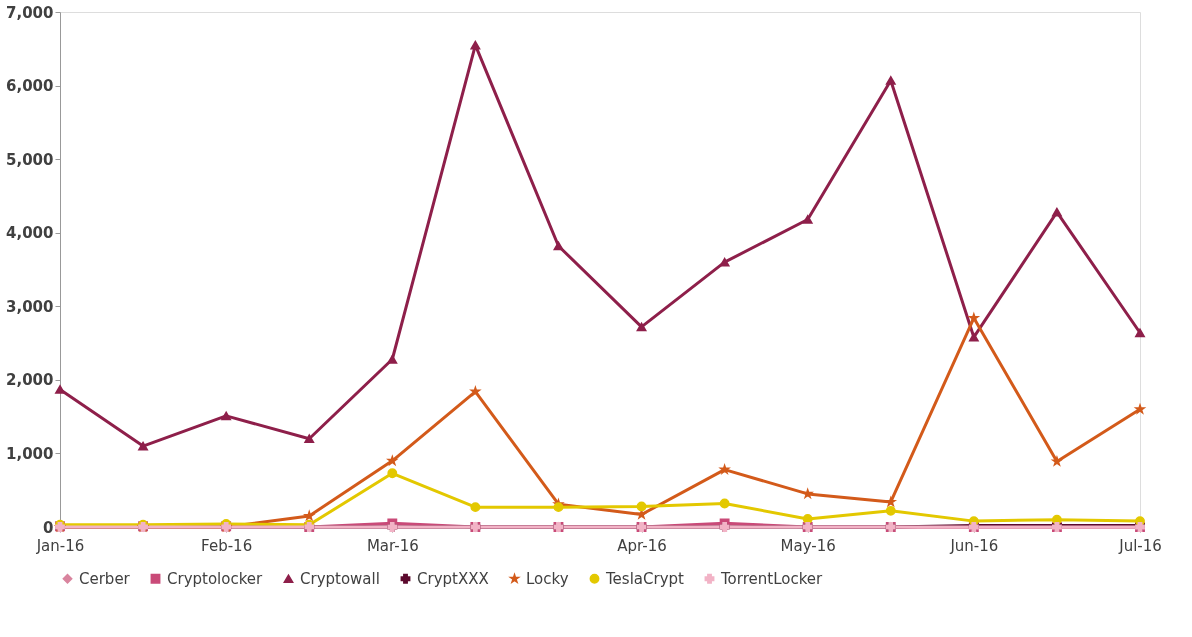 The width and height of the screenshot is (1192, 637). What do you see at coordinates (645, 578) in the screenshot?
I see `legend-label: TeslaCrypt` at bounding box center [645, 578].